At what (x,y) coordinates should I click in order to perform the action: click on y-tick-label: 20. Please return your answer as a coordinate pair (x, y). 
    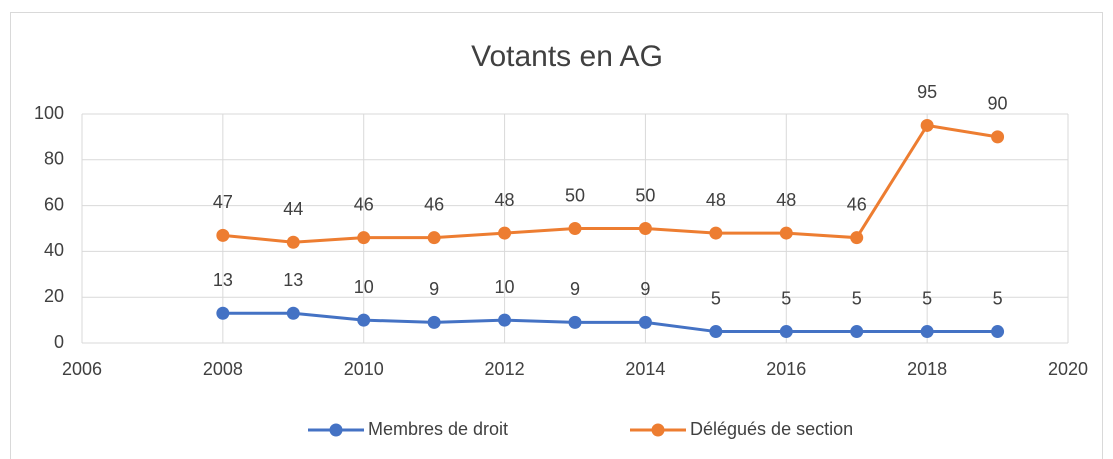
    Looking at the image, I should click on (54, 296).